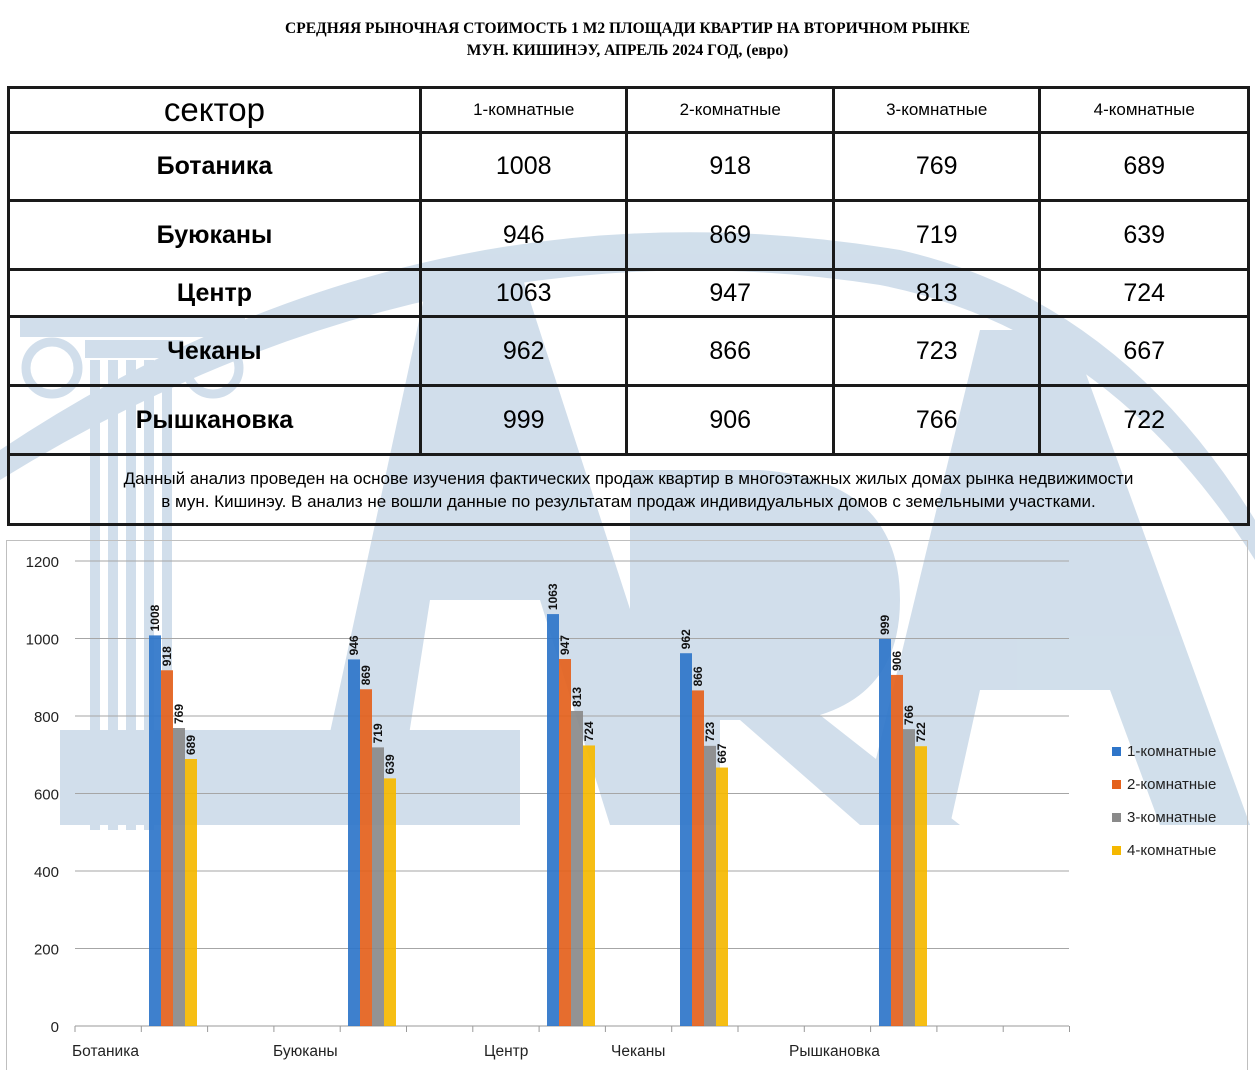  Describe the element at coordinates (46, 950) in the screenshot. I see `y-tick-label: 200` at that location.